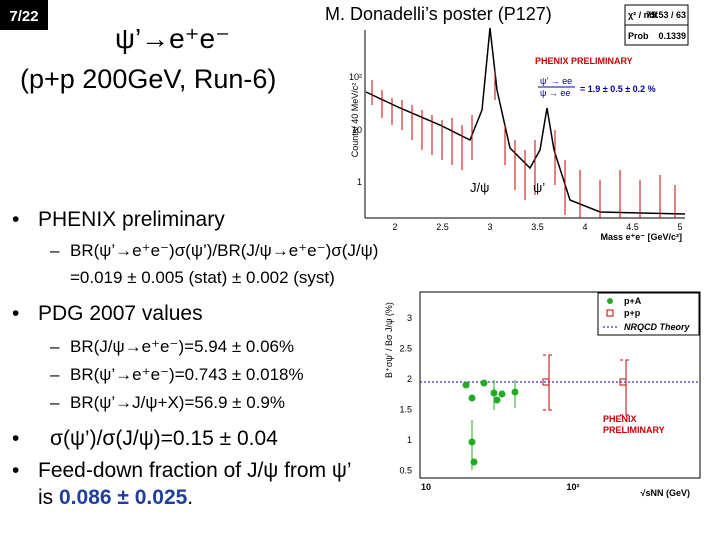 Image resolution: width=720 pixels, height=540 pixels. What do you see at coordinates (666, 15) in the screenshot?
I see `fit-value: 75.53 / 63` at bounding box center [666, 15].